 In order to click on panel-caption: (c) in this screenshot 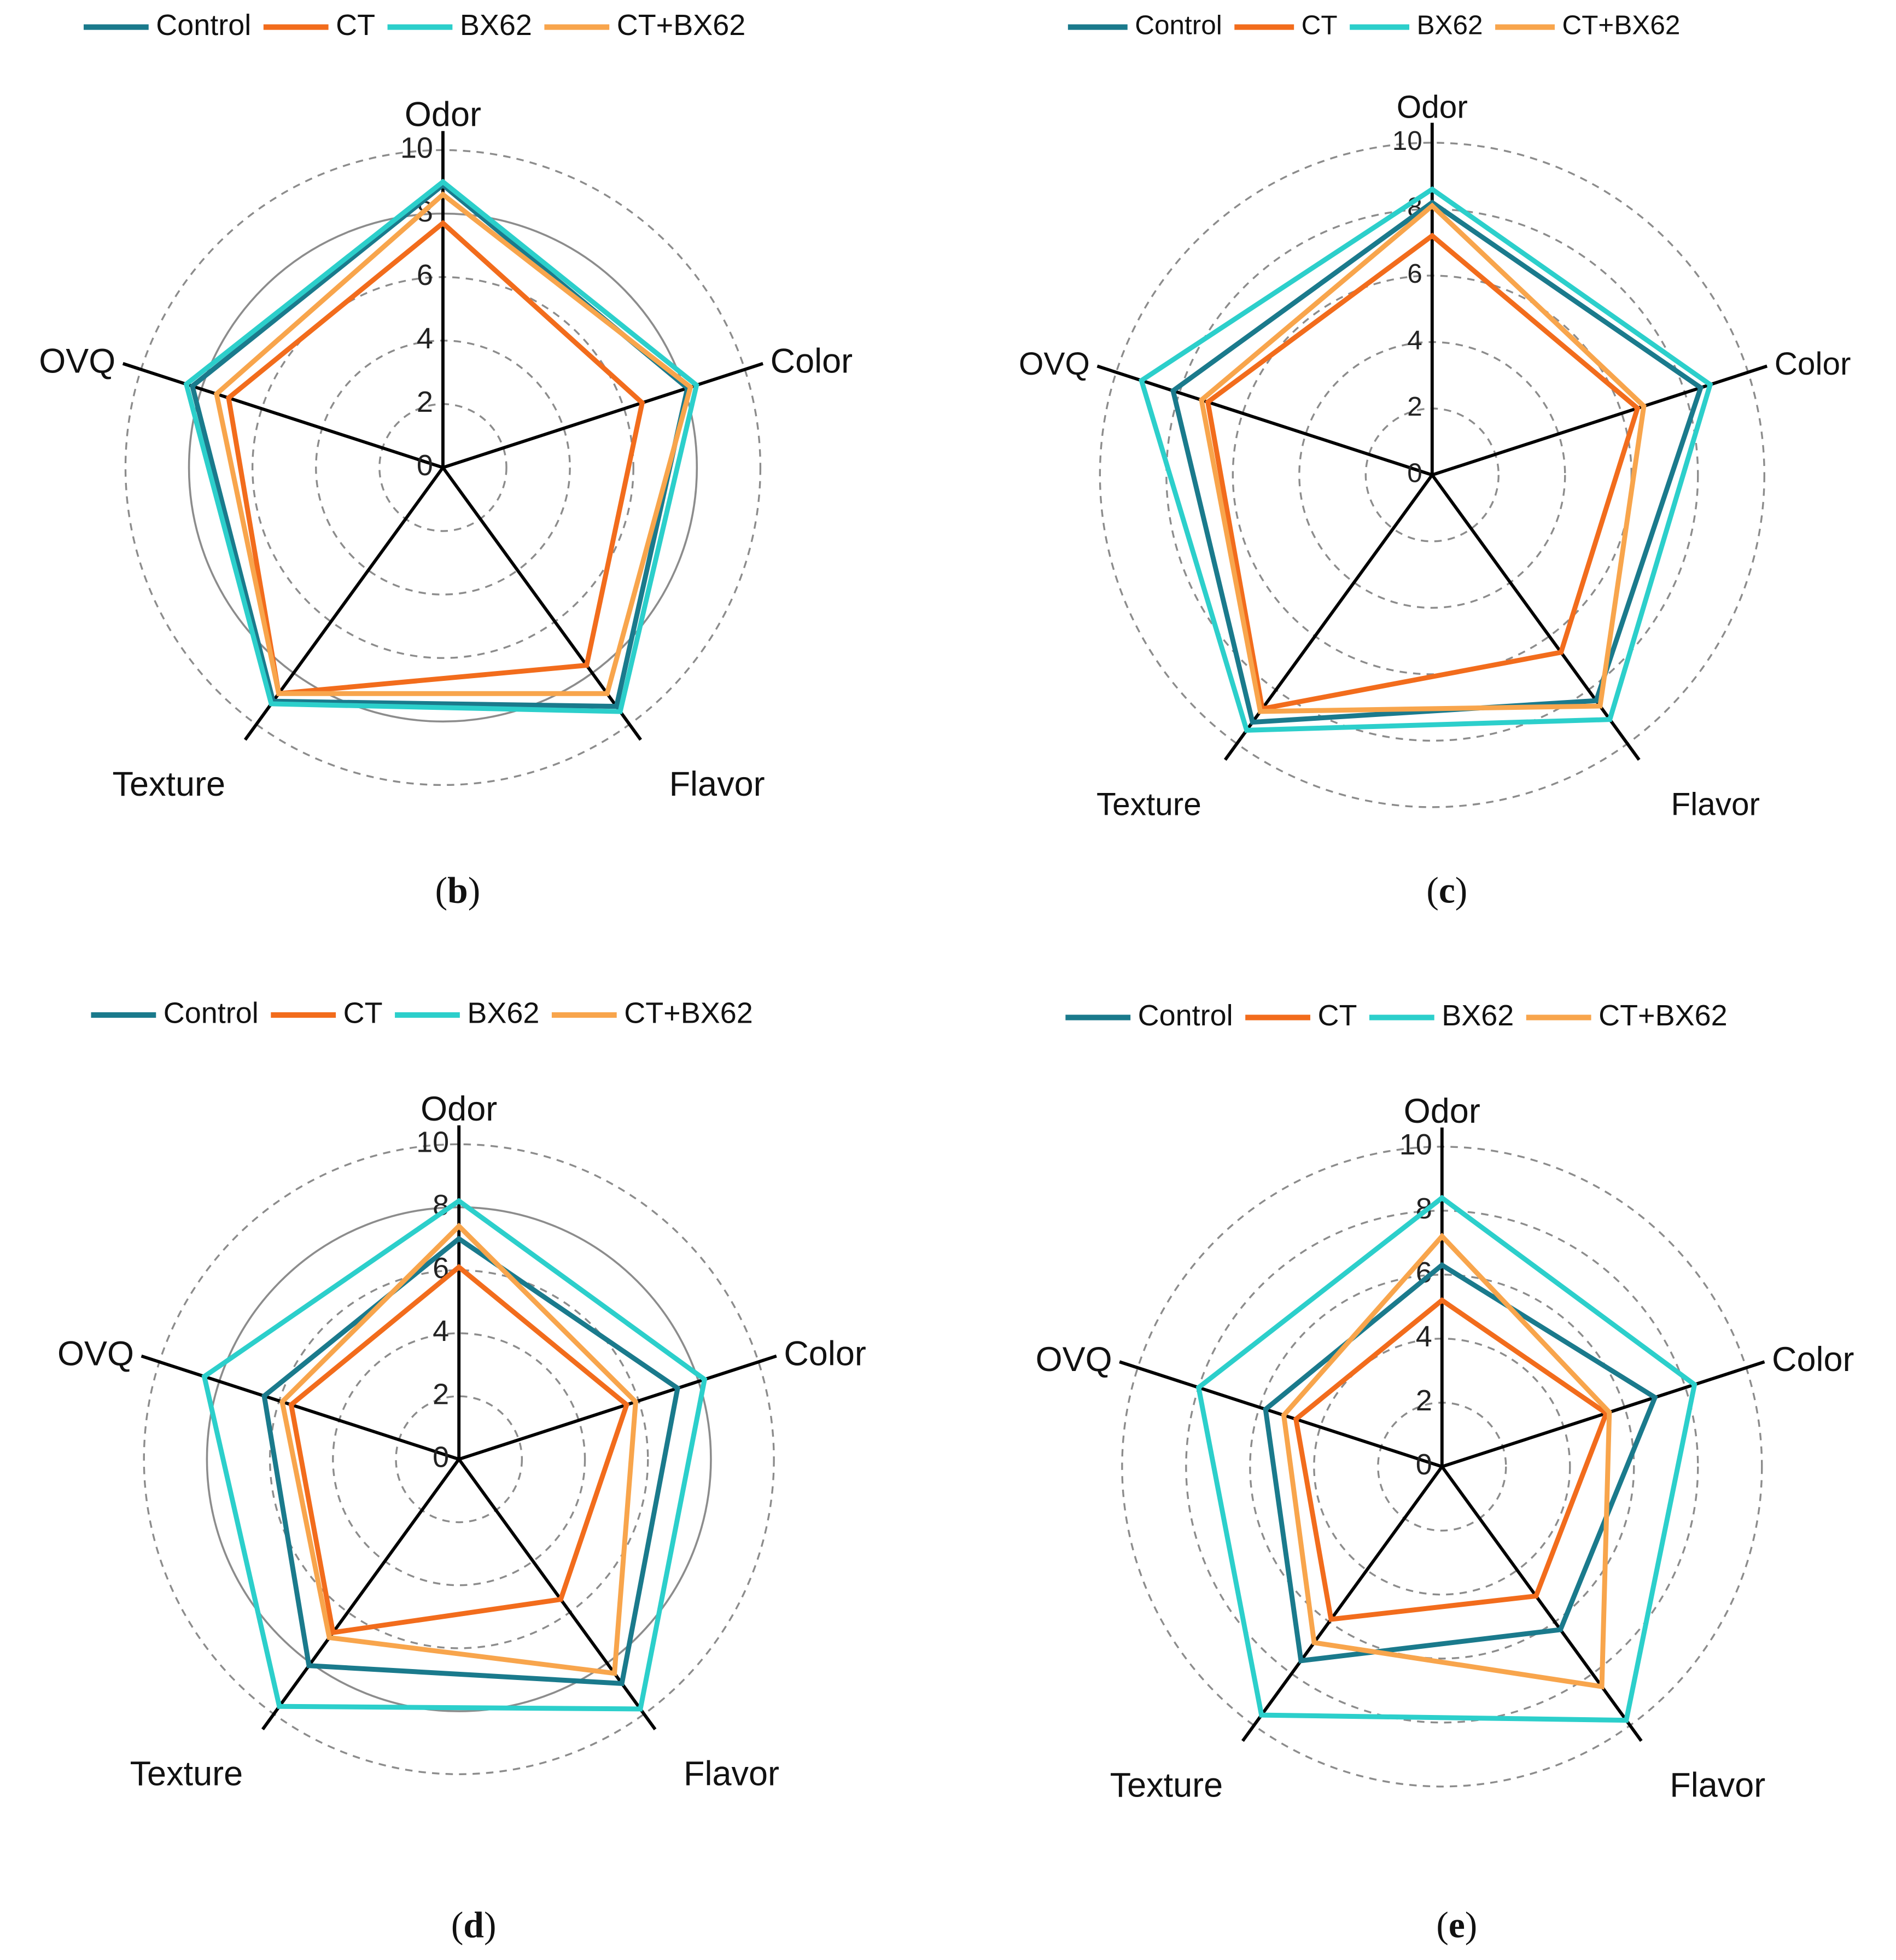, I will do `click(1446, 890)`.